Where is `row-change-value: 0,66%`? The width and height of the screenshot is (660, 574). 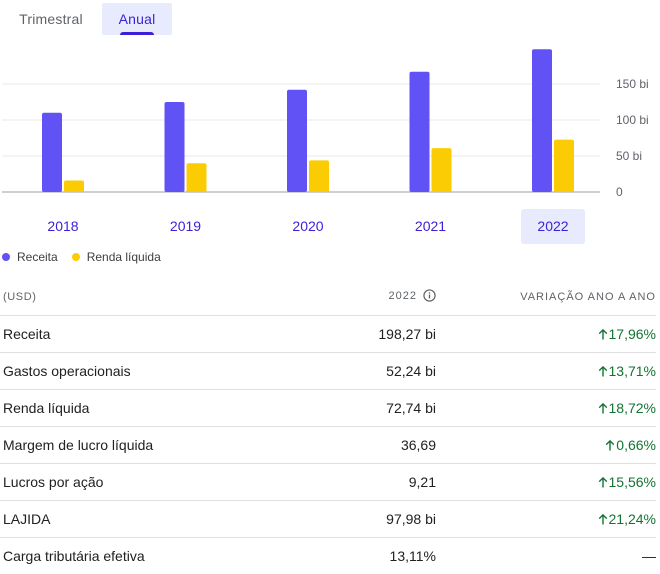
row-change-value: 0,66% is located at coordinates (636, 444).